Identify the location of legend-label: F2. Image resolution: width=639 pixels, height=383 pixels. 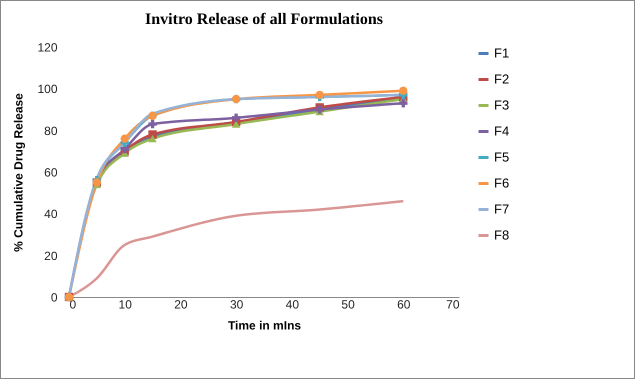
(502, 79).